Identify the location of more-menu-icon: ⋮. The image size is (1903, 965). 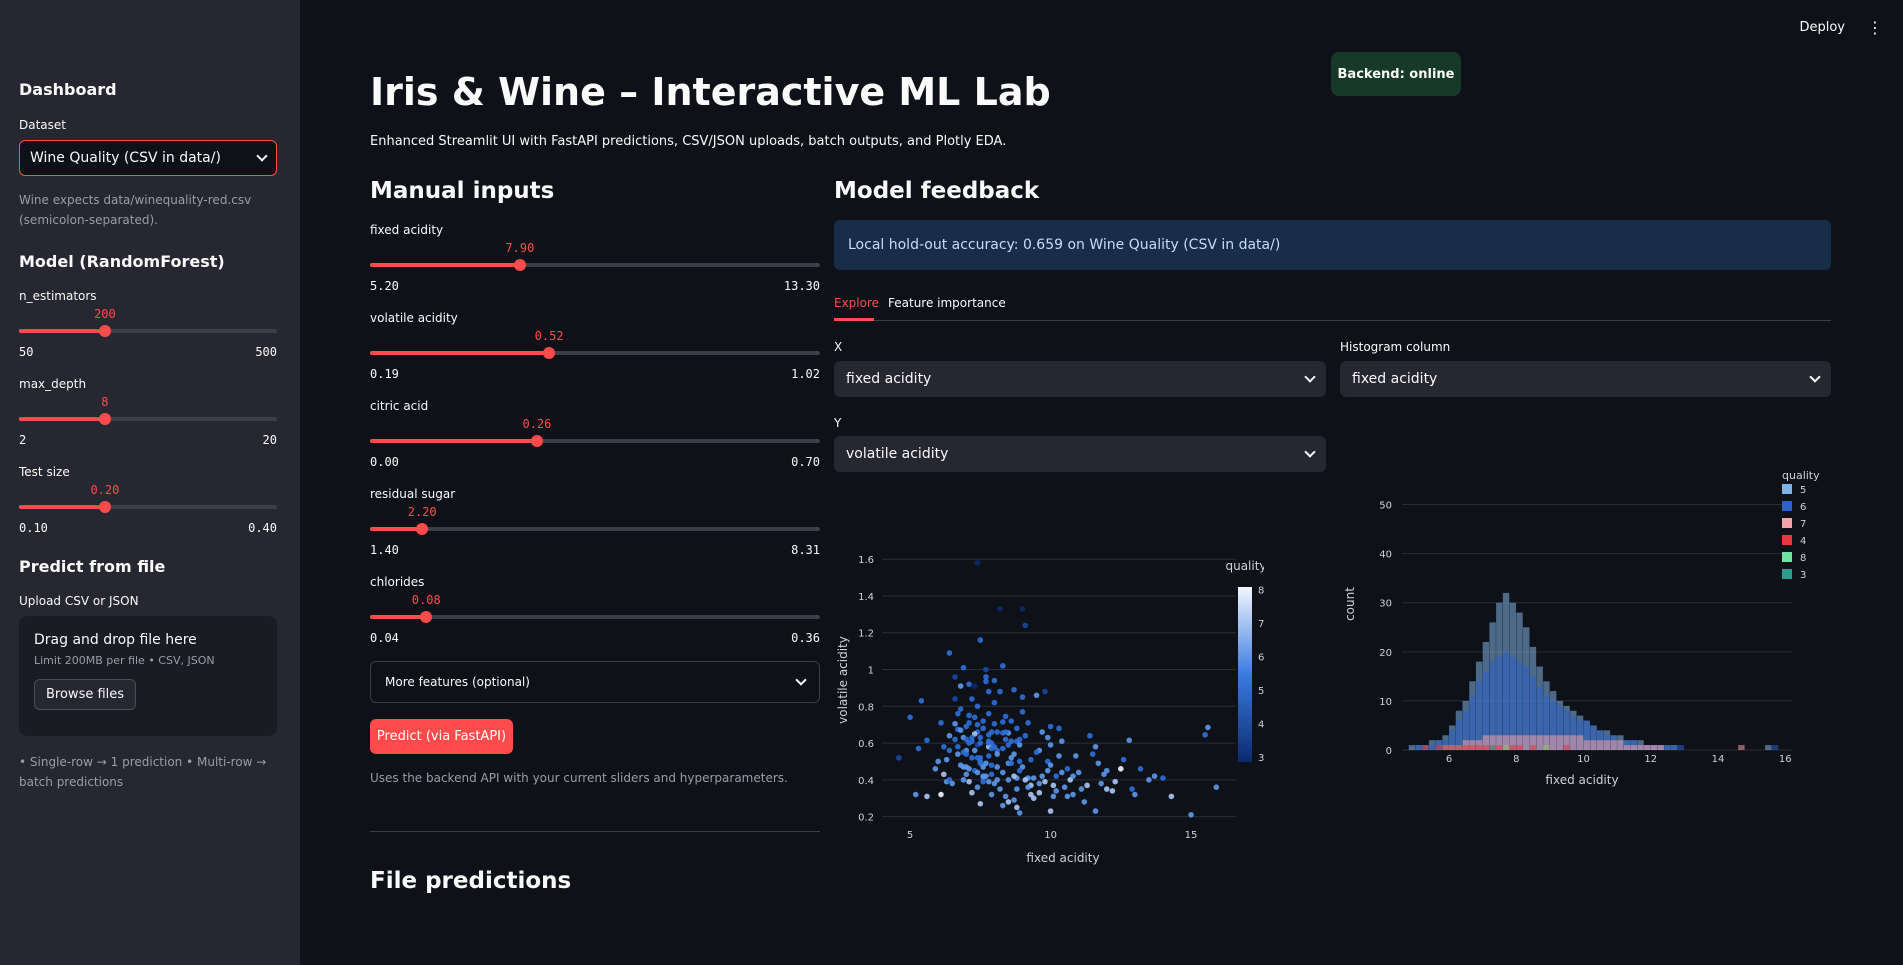
(1875, 27).